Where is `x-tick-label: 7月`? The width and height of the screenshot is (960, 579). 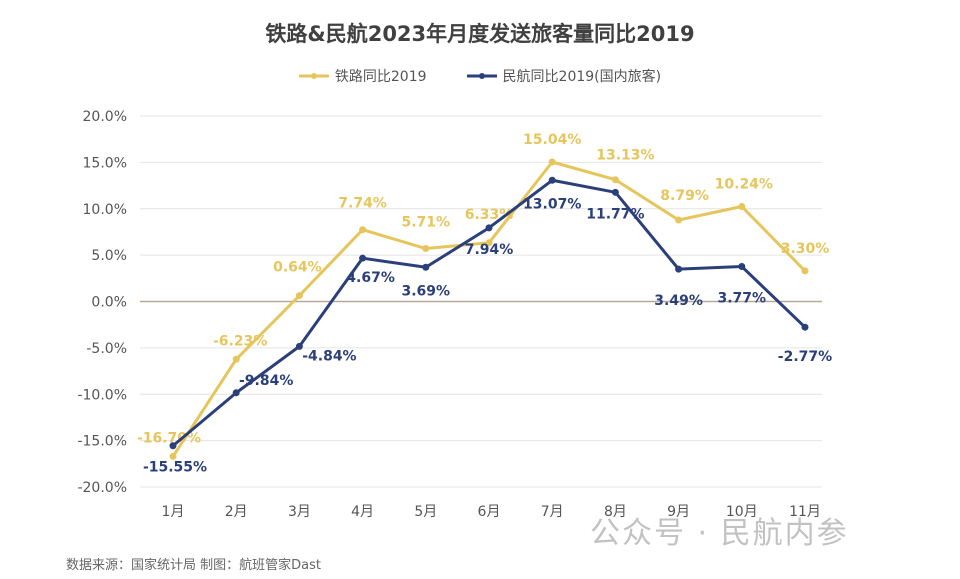 x-tick-label: 7月 is located at coordinates (552, 512).